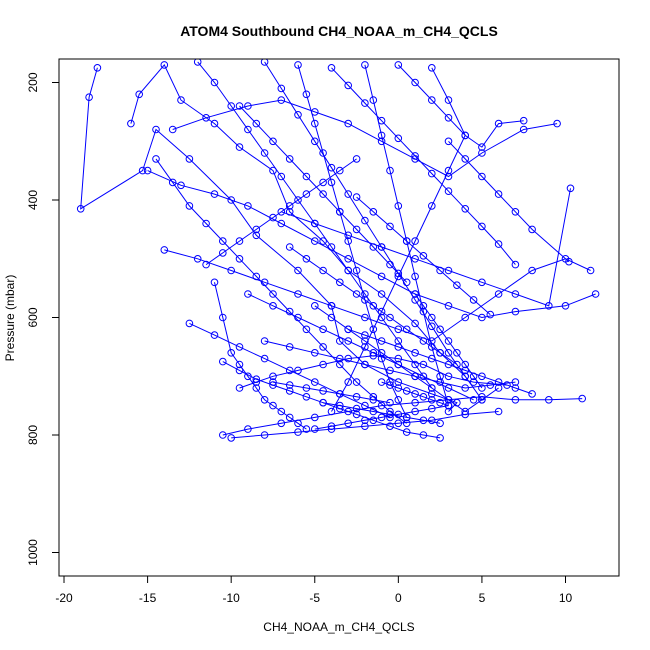 This screenshot has width=650, height=650. Describe the element at coordinates (482, 598) in the screenshot. I see `x-tick-label: 5` at that location.